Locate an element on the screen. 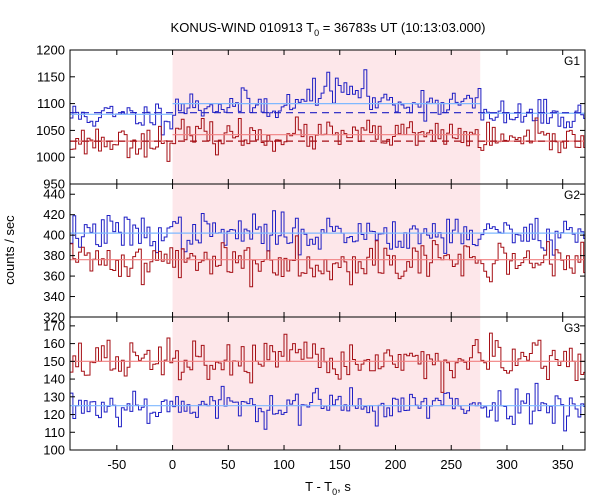 The width and height of the screenshot is (600, 500). panel-label: G1 is located at coordinates (572, 61).